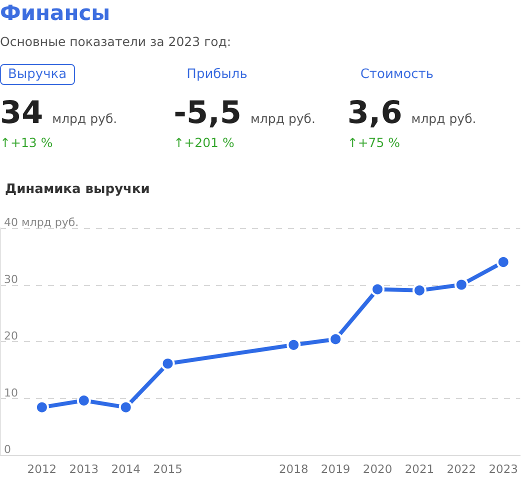 The width and height of the screenshot is (521, 488). I want to click on text: ↑+13 %, so click(27, 142).